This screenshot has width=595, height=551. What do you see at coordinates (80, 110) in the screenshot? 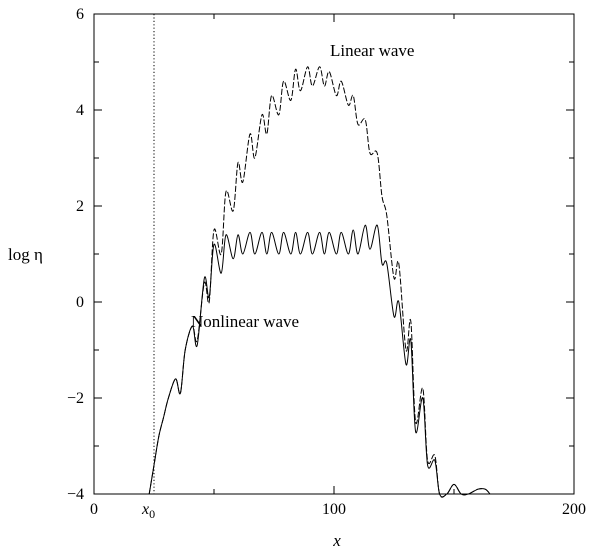
I see `y-tick-label: 4` at bounding box center [80, 110].